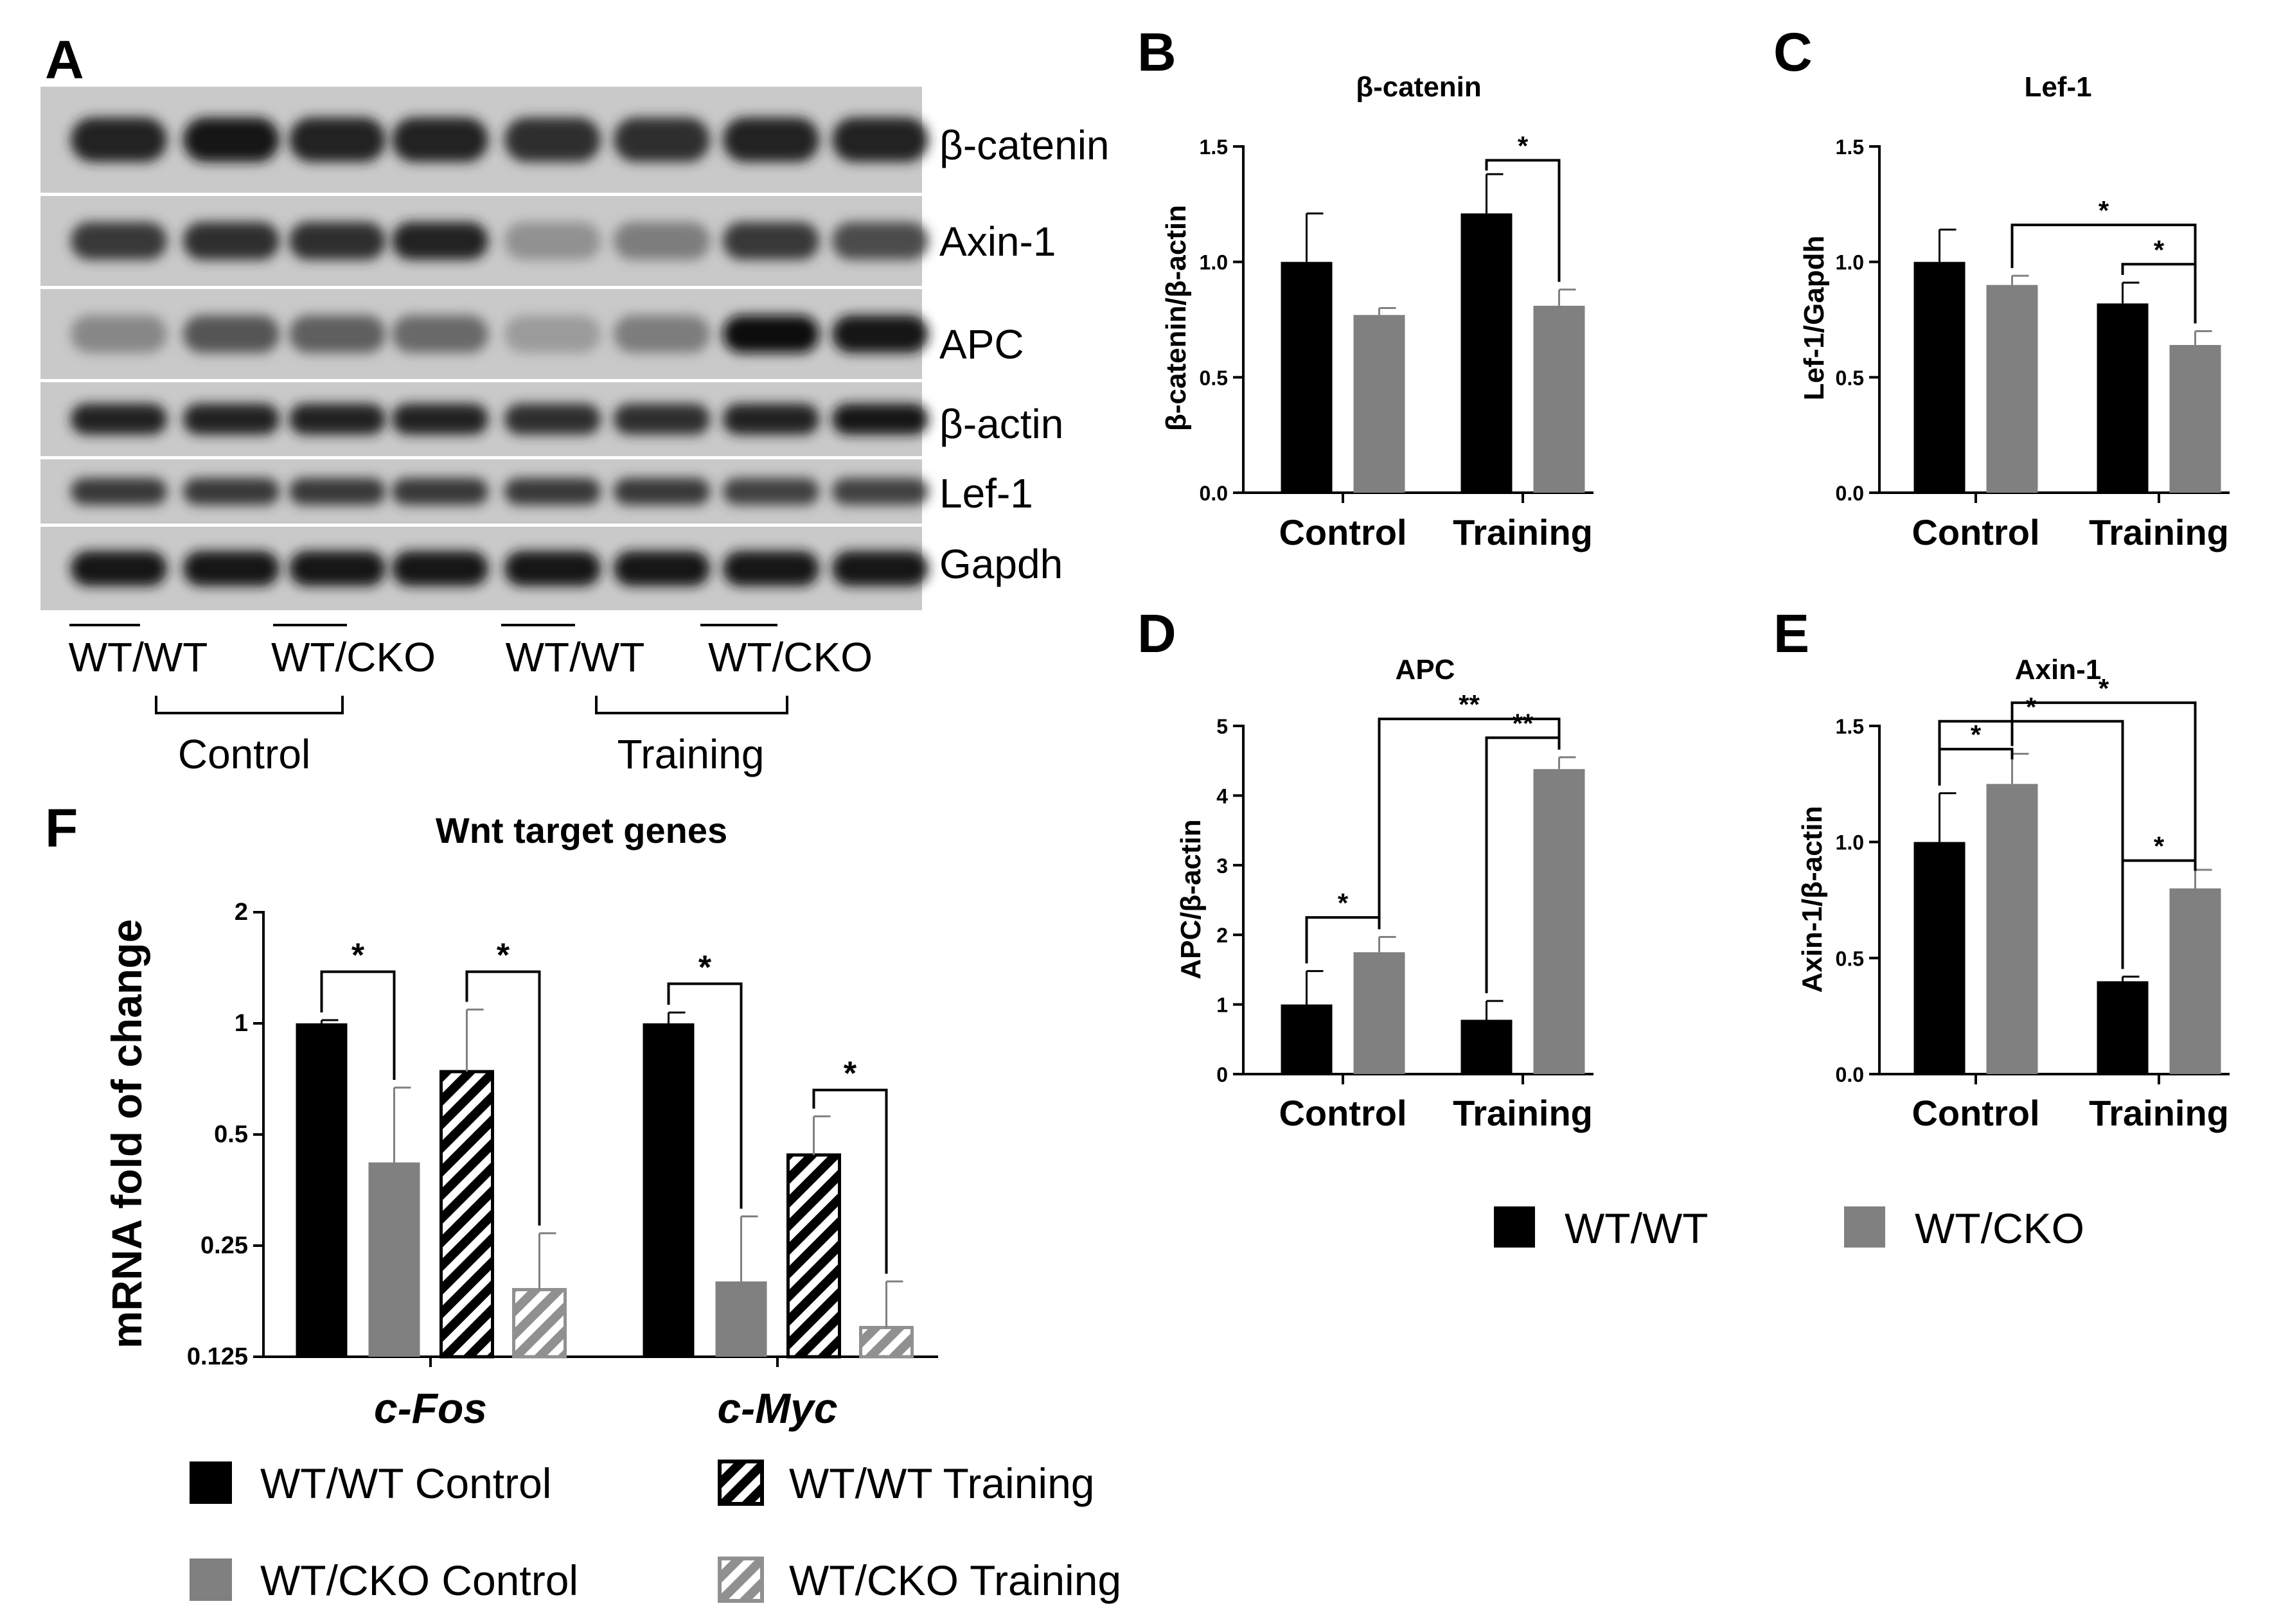 The width and height of the screenshot is (2272, 1624). What do you see at coordinates (1850, 378) in the screenshot?
I see `panel-c-y-tick-label-1: 0.5` at bounding box center [1850, 378].